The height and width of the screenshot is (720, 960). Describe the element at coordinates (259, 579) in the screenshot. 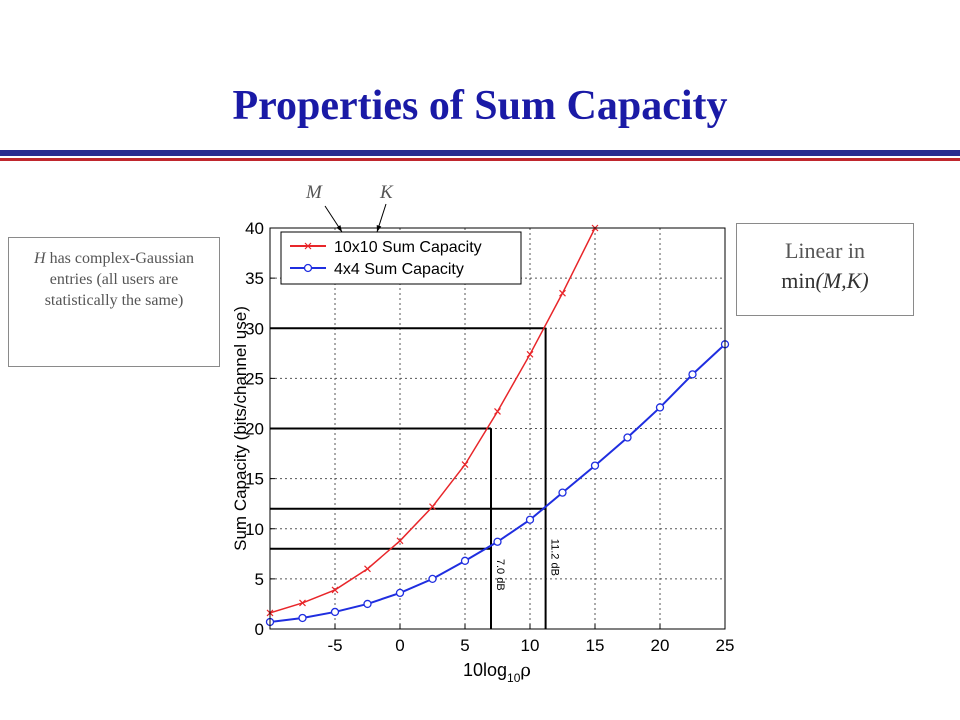

I see `y-tick-label: 5` at that location.